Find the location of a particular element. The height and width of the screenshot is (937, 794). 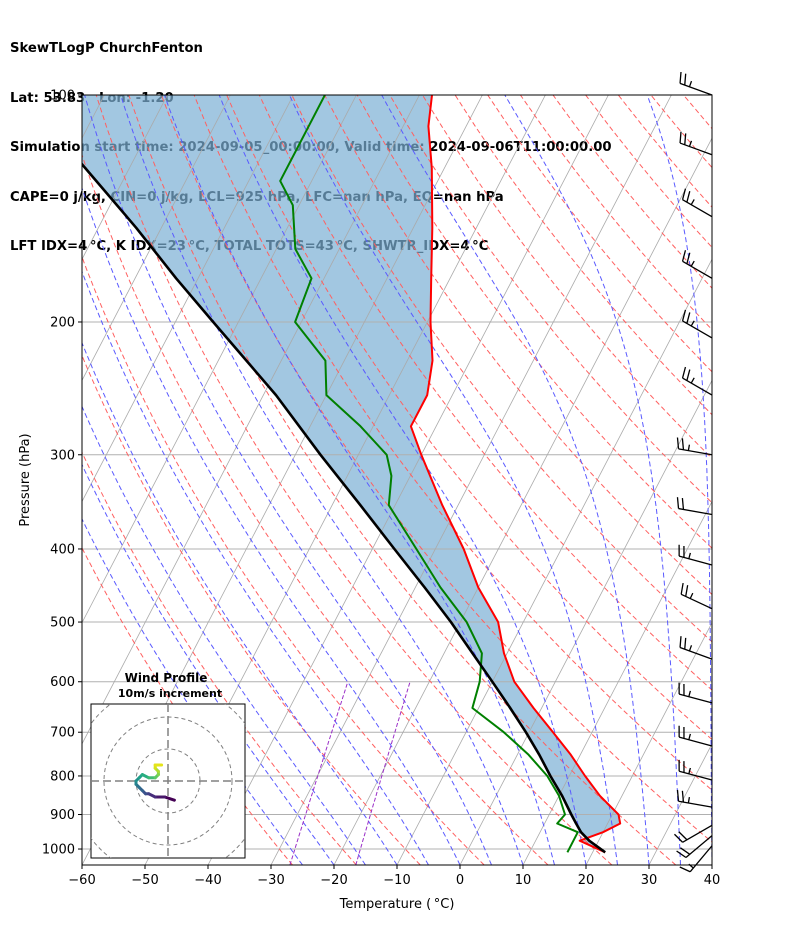

y-tick-label: 400 is located at coordinates (62, 549).